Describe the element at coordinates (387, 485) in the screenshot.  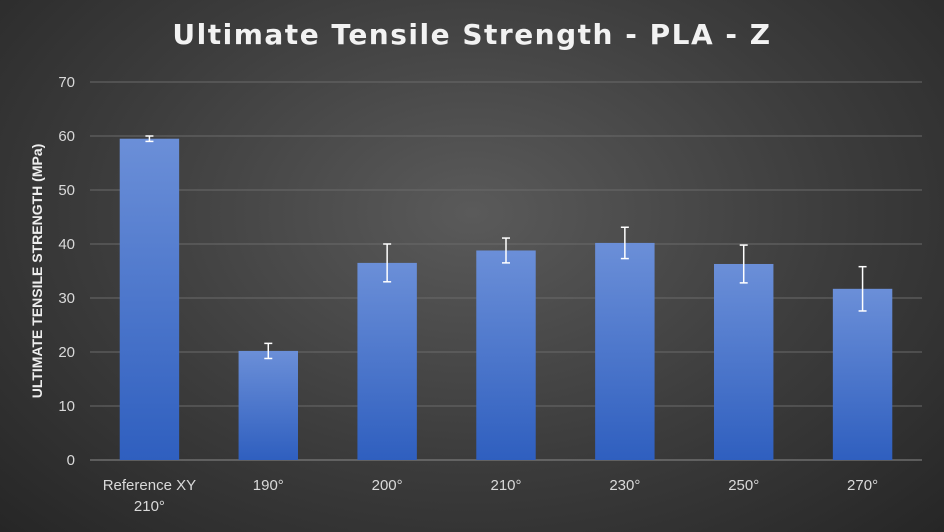
I see `x-tick-label: 200°` at that location.